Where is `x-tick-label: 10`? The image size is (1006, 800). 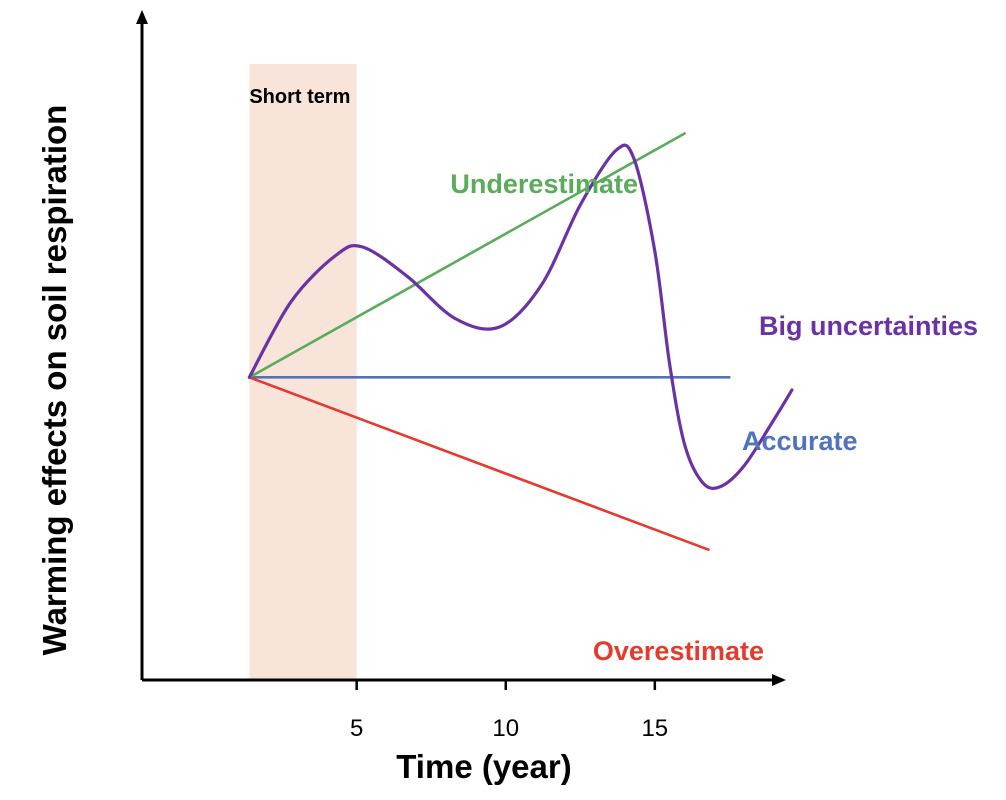 x-tick-label: 10 is located at coordinates (505, 728).